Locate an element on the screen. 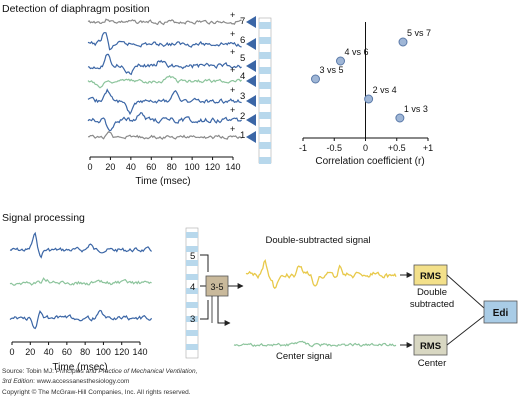 The image size is (520, 401). top-electrode-bar is located at coordinates (265, 90).